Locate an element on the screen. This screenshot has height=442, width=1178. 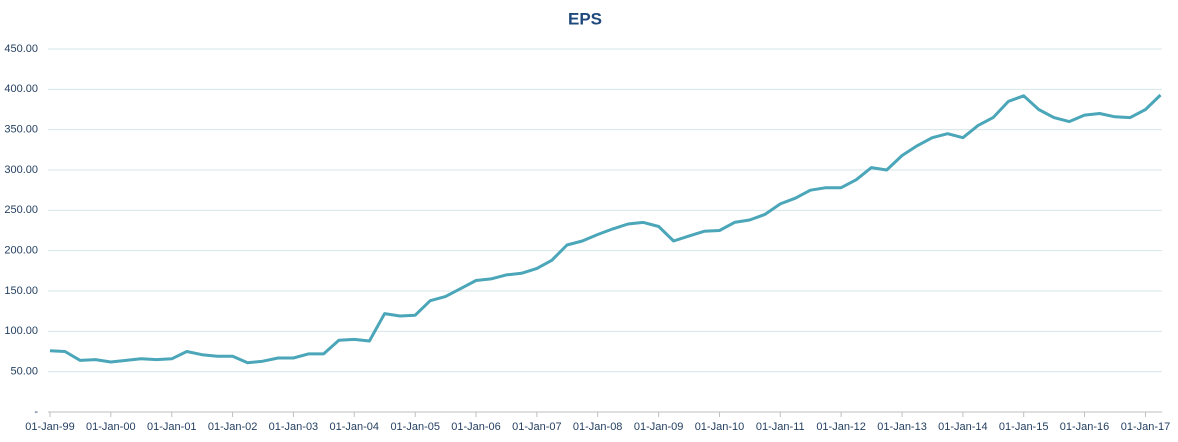
y-tick-label: 300.00 is located at coordinates (21, 170).